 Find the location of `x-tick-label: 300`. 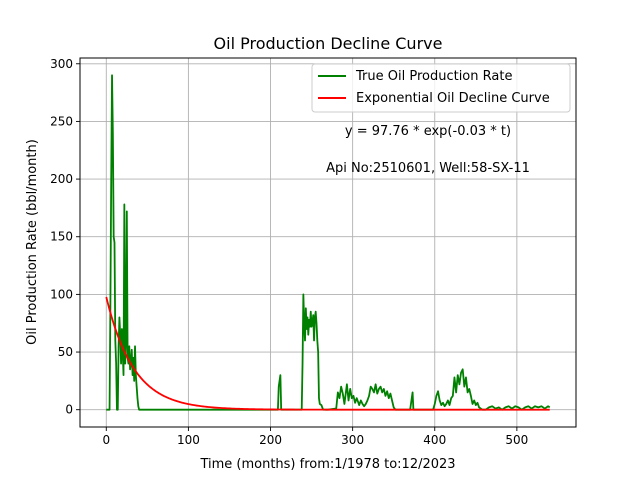

x-tick-label: 300 is located at coordinates (352, 440).